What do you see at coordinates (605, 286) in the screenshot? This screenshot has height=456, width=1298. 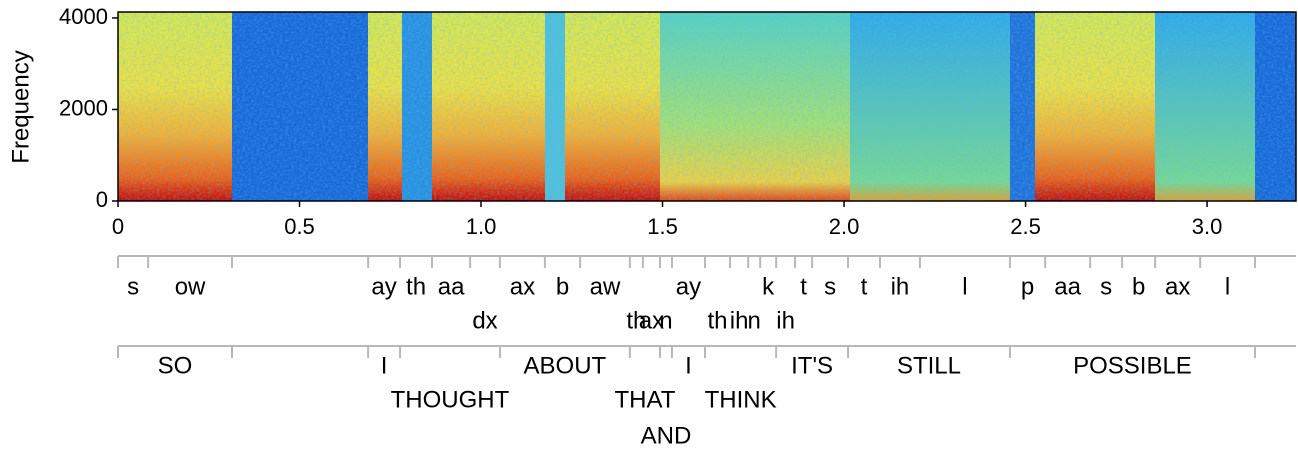 I see `phone-label: aw` at bounding box center [605, 286].